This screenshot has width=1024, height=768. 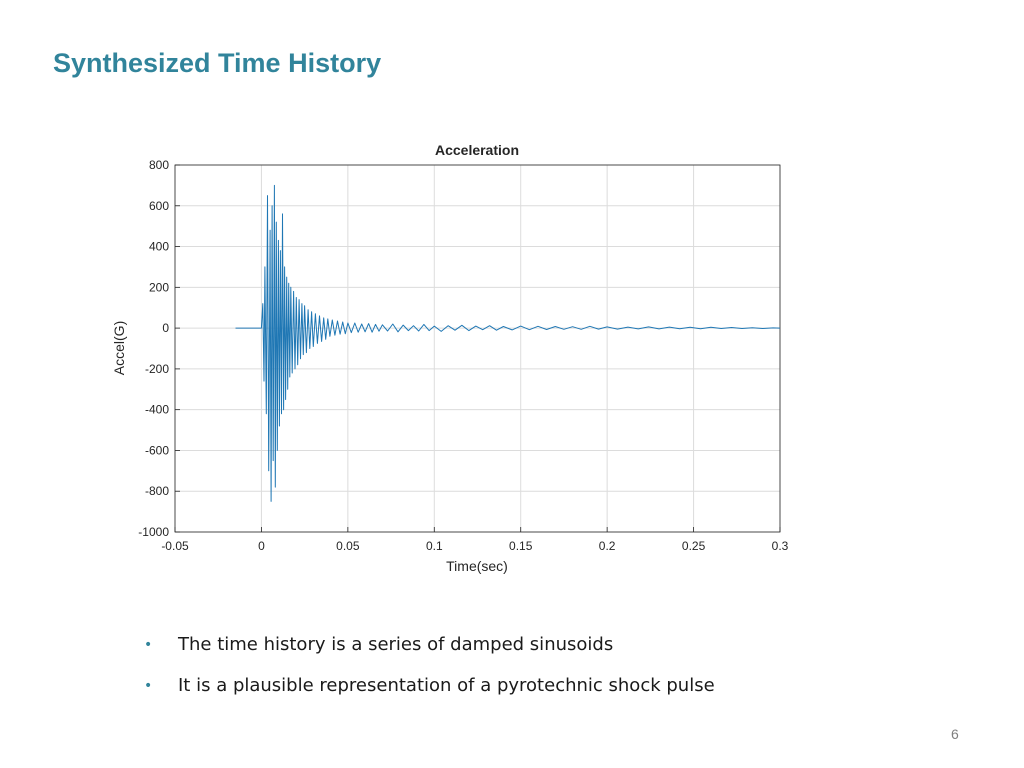 What do you see at coordinates (261, 546) in the screenshot?
I see `x-tick-label: 0` at bounding box center [261, 546].